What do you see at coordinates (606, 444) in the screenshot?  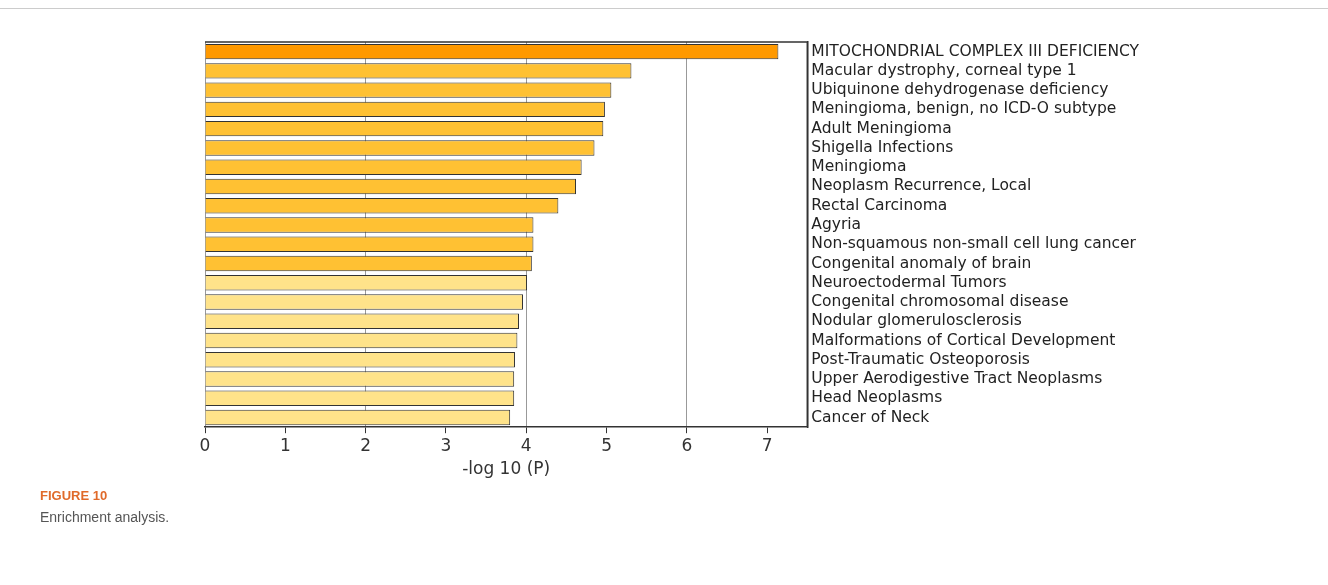 I see `x-tick-label: 5` at bounding box center [606, 444].